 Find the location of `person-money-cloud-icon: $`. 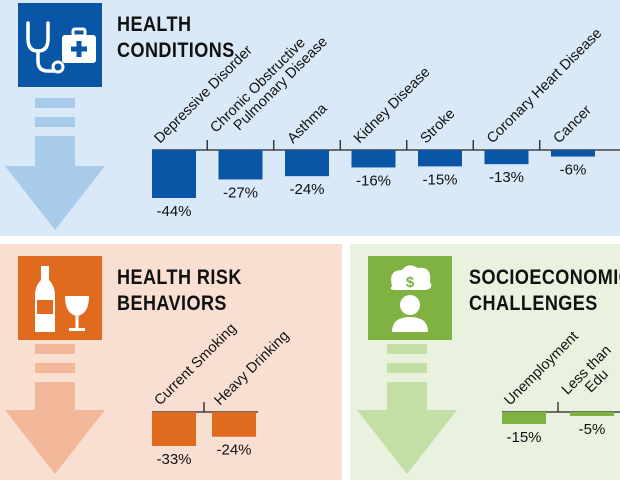

person-money-cloud-icon: $ is located at coordinates (410, 298).